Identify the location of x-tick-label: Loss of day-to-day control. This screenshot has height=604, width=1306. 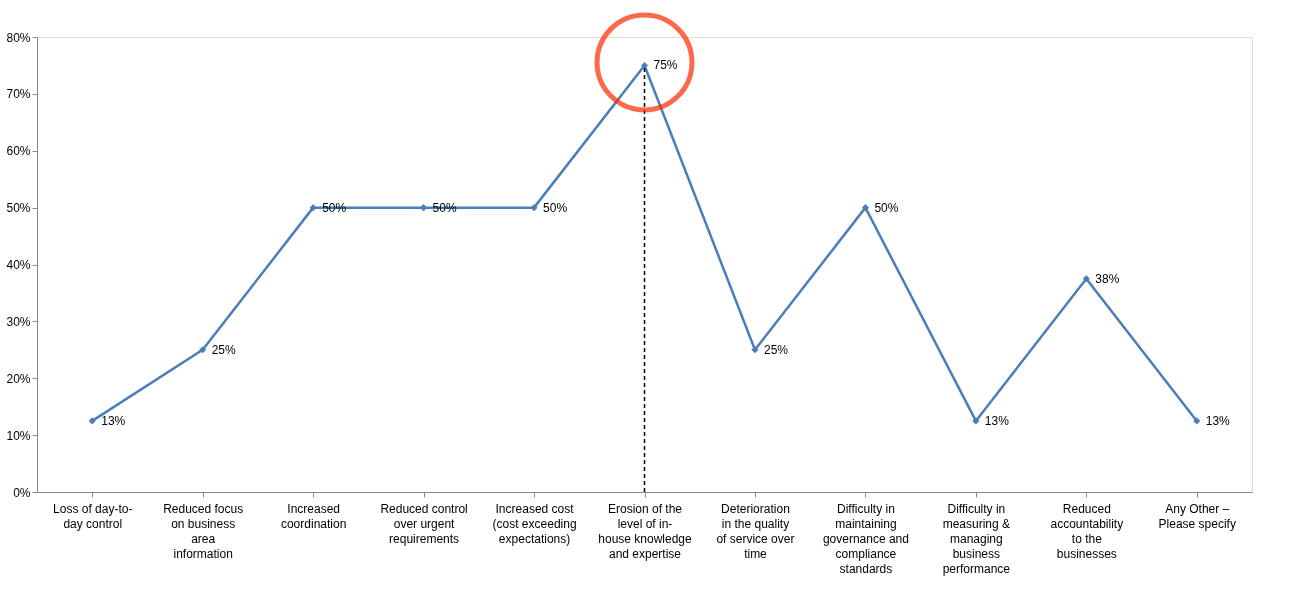
(93, 516).